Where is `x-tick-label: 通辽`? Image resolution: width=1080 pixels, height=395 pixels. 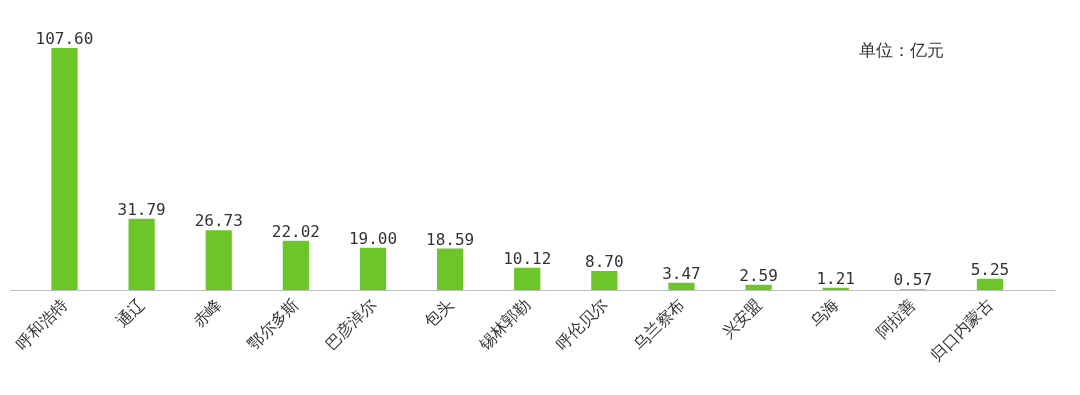
x-tick-label: 通辽 is located at coordinates (130, 312).